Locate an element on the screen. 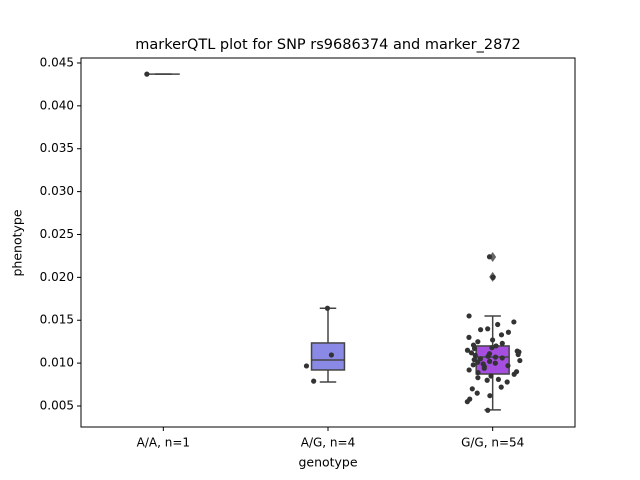  y-tick-label: 0.020 is located at coordinates (57, 277).